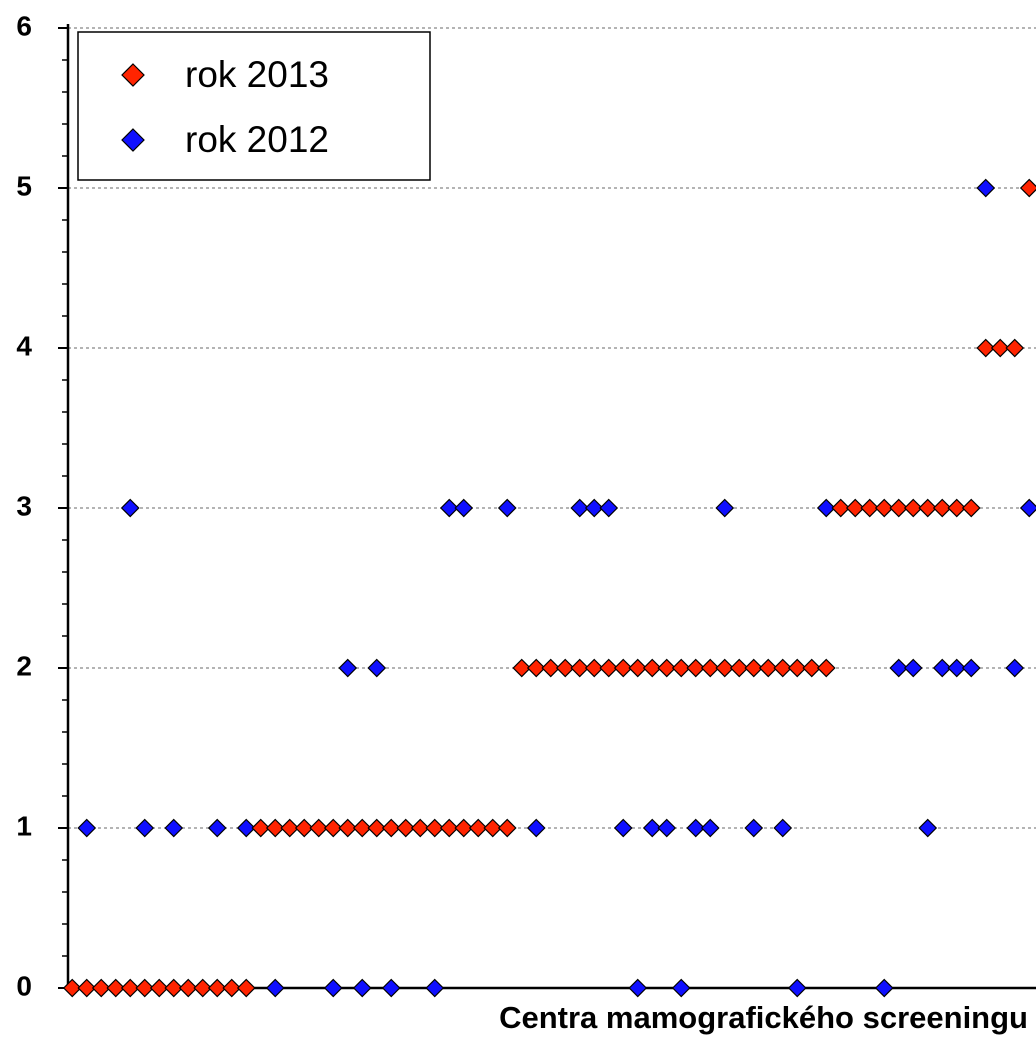 The width and height of the screenshot is (1036, 1048). I want to click on legend-marker, so click(133, 75).